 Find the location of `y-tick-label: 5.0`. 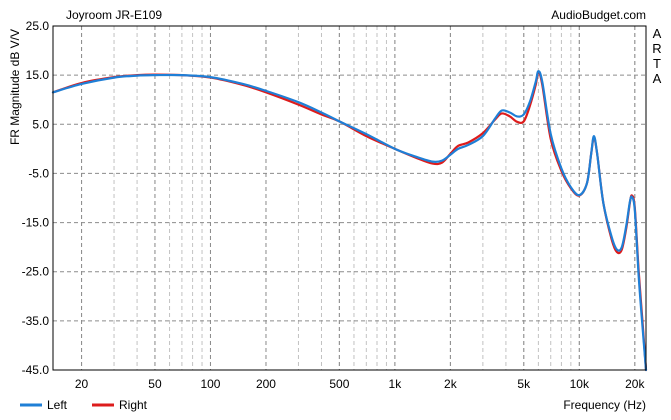

y-tick-label: 5.0 is located at coordinates (40, 124).